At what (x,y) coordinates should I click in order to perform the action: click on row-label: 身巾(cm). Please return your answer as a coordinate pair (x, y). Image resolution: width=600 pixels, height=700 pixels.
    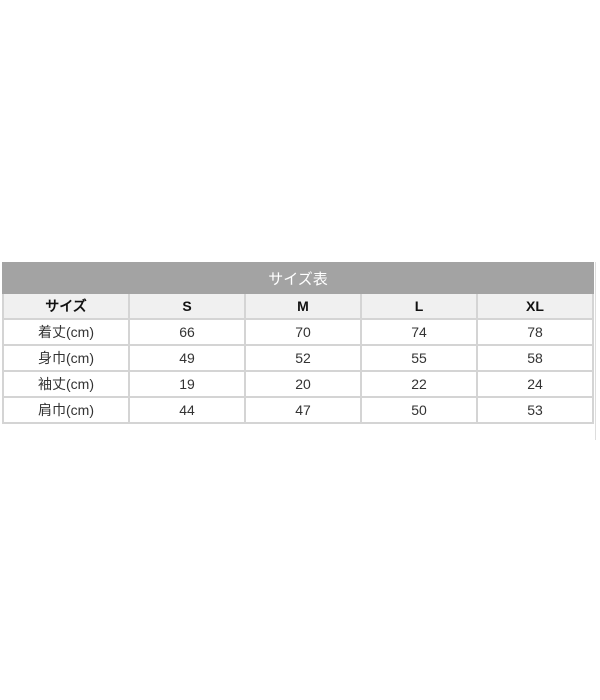
    Looking at the image, I should click on (66, 358).